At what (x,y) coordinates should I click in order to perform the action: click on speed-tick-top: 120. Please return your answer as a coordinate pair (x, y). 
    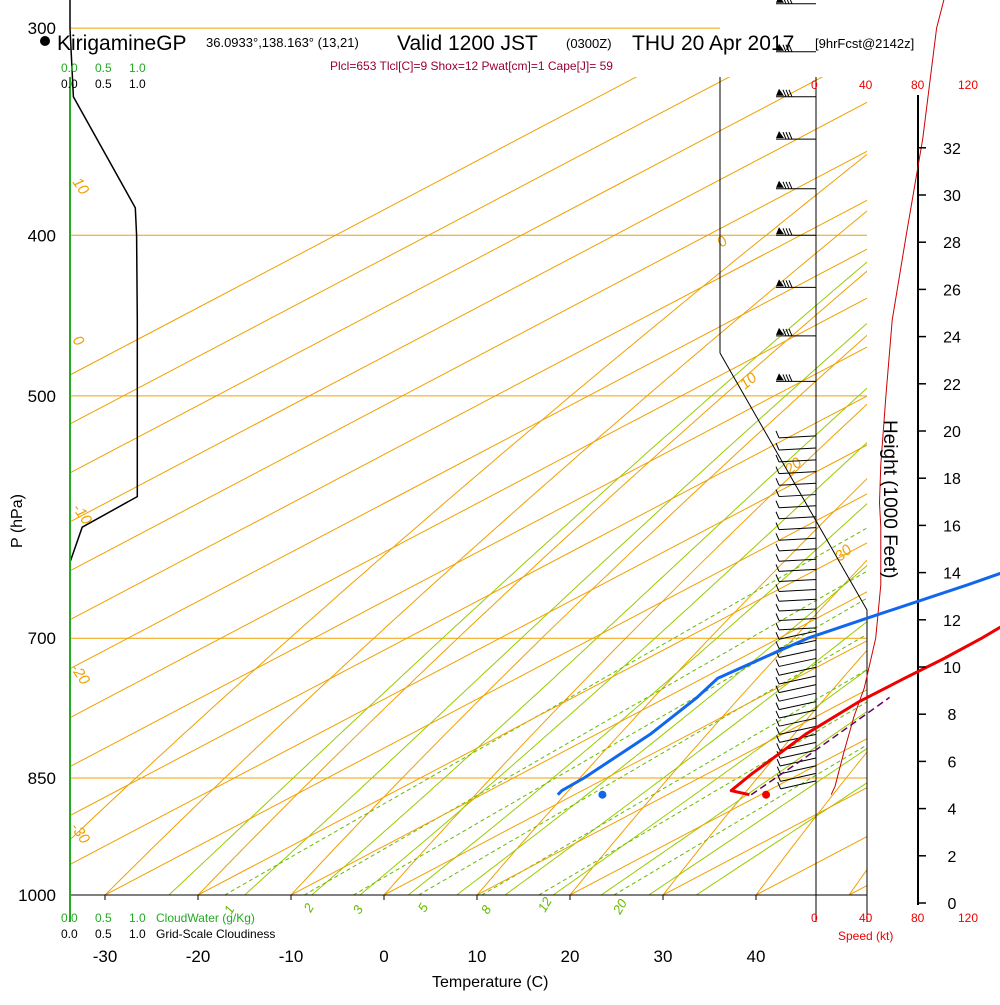
    Looking at the image, I should click on (968, 85).